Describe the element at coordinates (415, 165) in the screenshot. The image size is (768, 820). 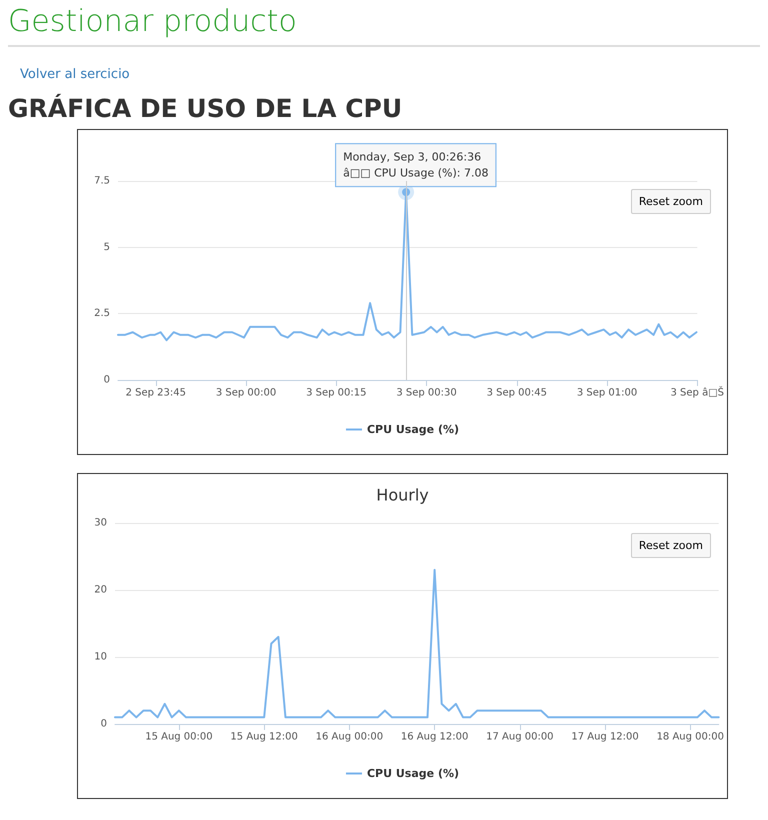
I see `annotation: Monday, Sep 3, 00:26:36 â□□ CPU Usage (%): 7.08` at that location.